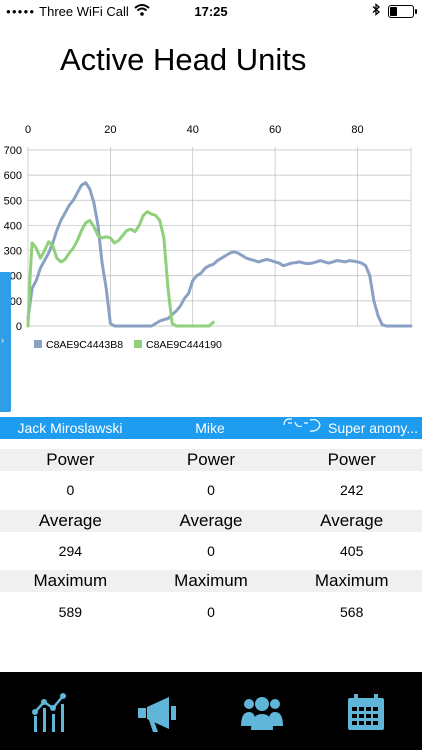 The width and height of the screenshot is (422, 750). What do you see at coordinates (275, 130) in the screenshot?
I see `x-tick-label: 60` at bounding box center [275, 130].